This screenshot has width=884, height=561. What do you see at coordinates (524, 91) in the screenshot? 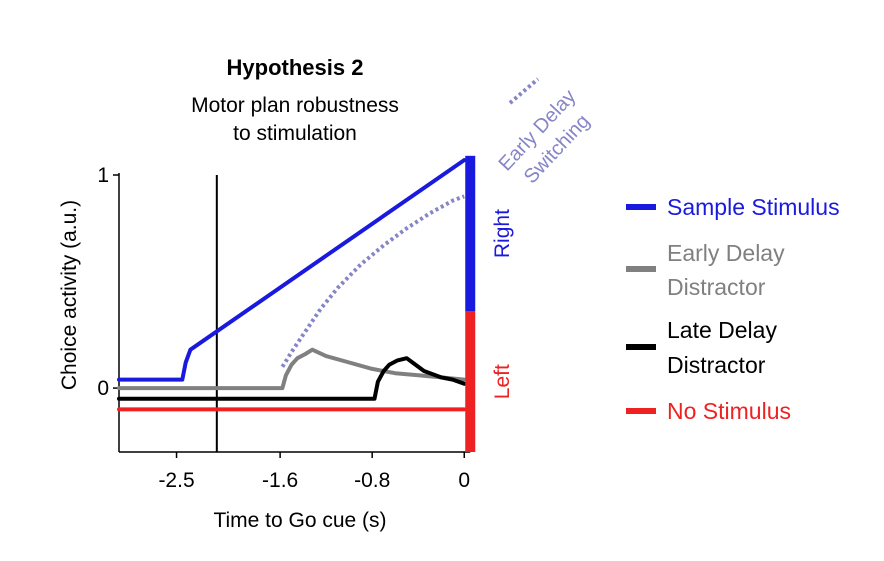
I see `annotation-dash-mark` at bounding box center [524, 91].